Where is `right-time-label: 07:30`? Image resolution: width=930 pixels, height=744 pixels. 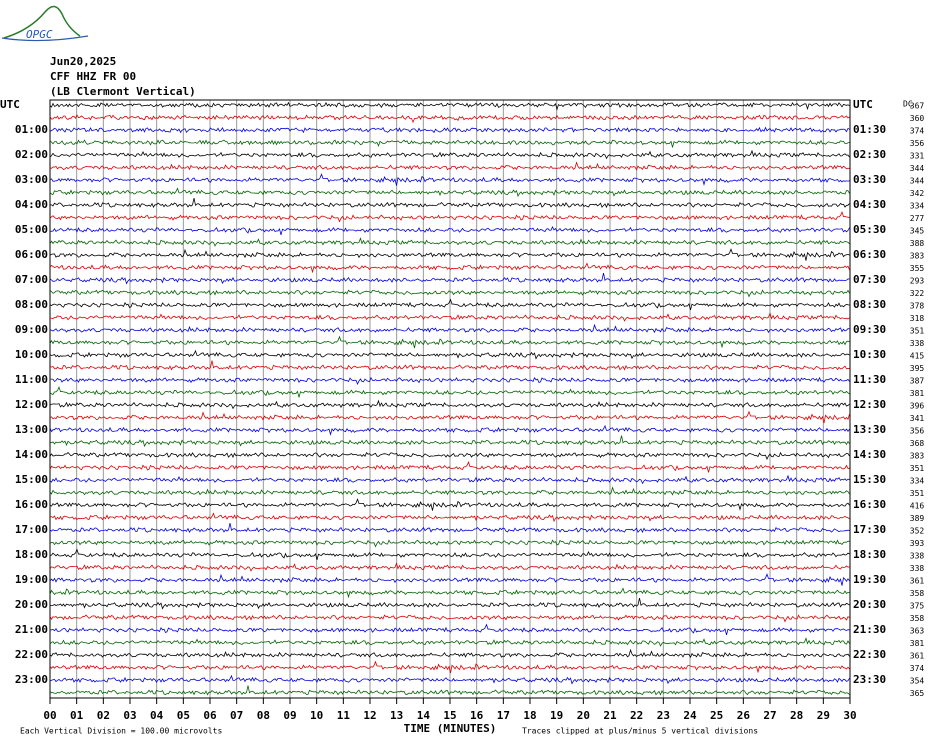
right-time-label: 07:30 is located at coordinates (869, 279).